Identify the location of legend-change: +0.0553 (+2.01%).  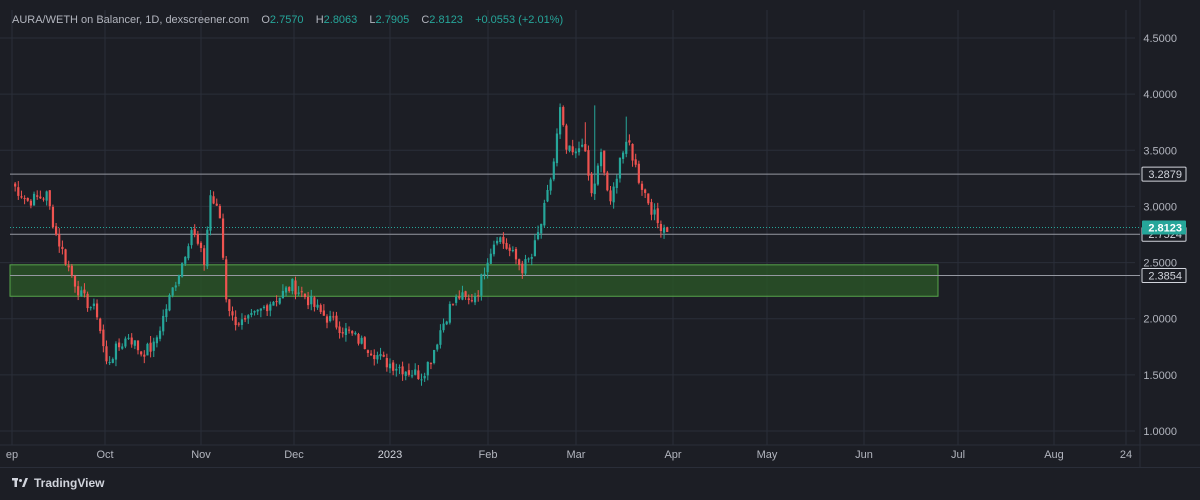
(519, 20).